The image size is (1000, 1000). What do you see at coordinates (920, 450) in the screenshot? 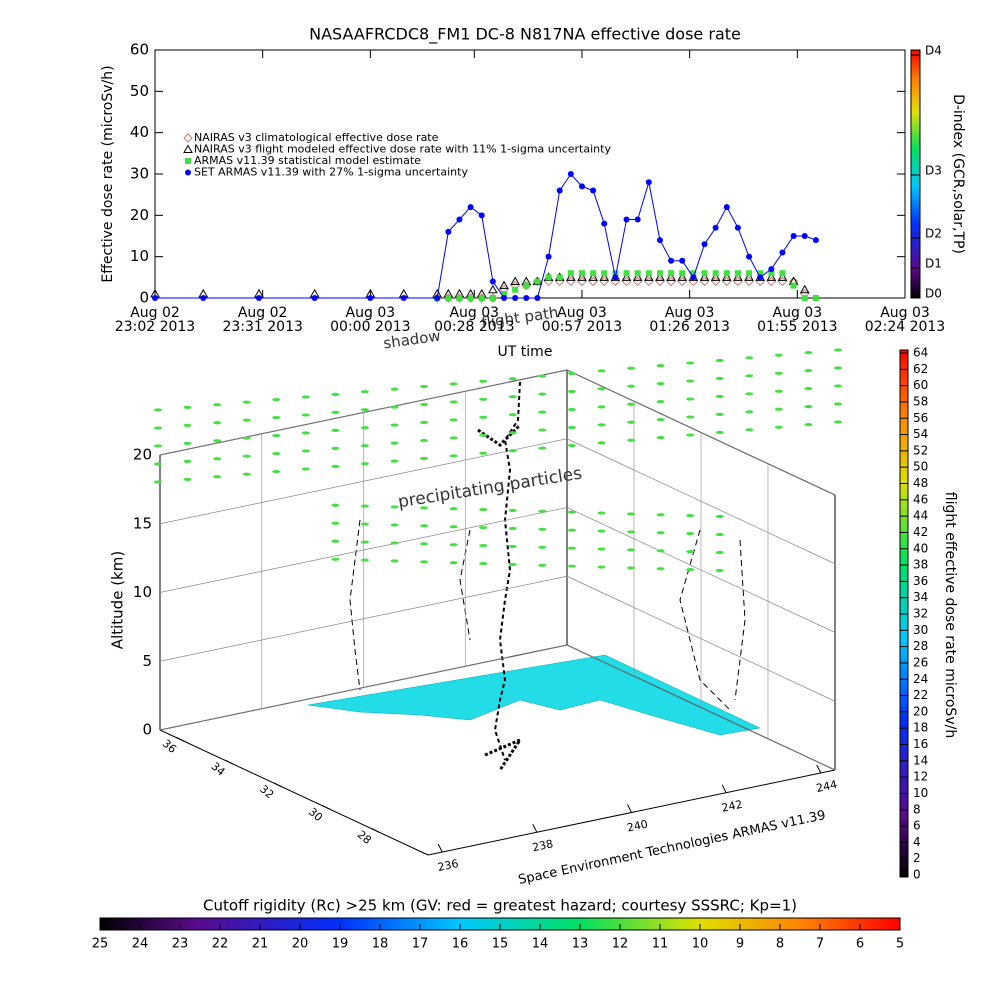
I see `colorbar-tick-label: 52` at bounding box center [920, 450].